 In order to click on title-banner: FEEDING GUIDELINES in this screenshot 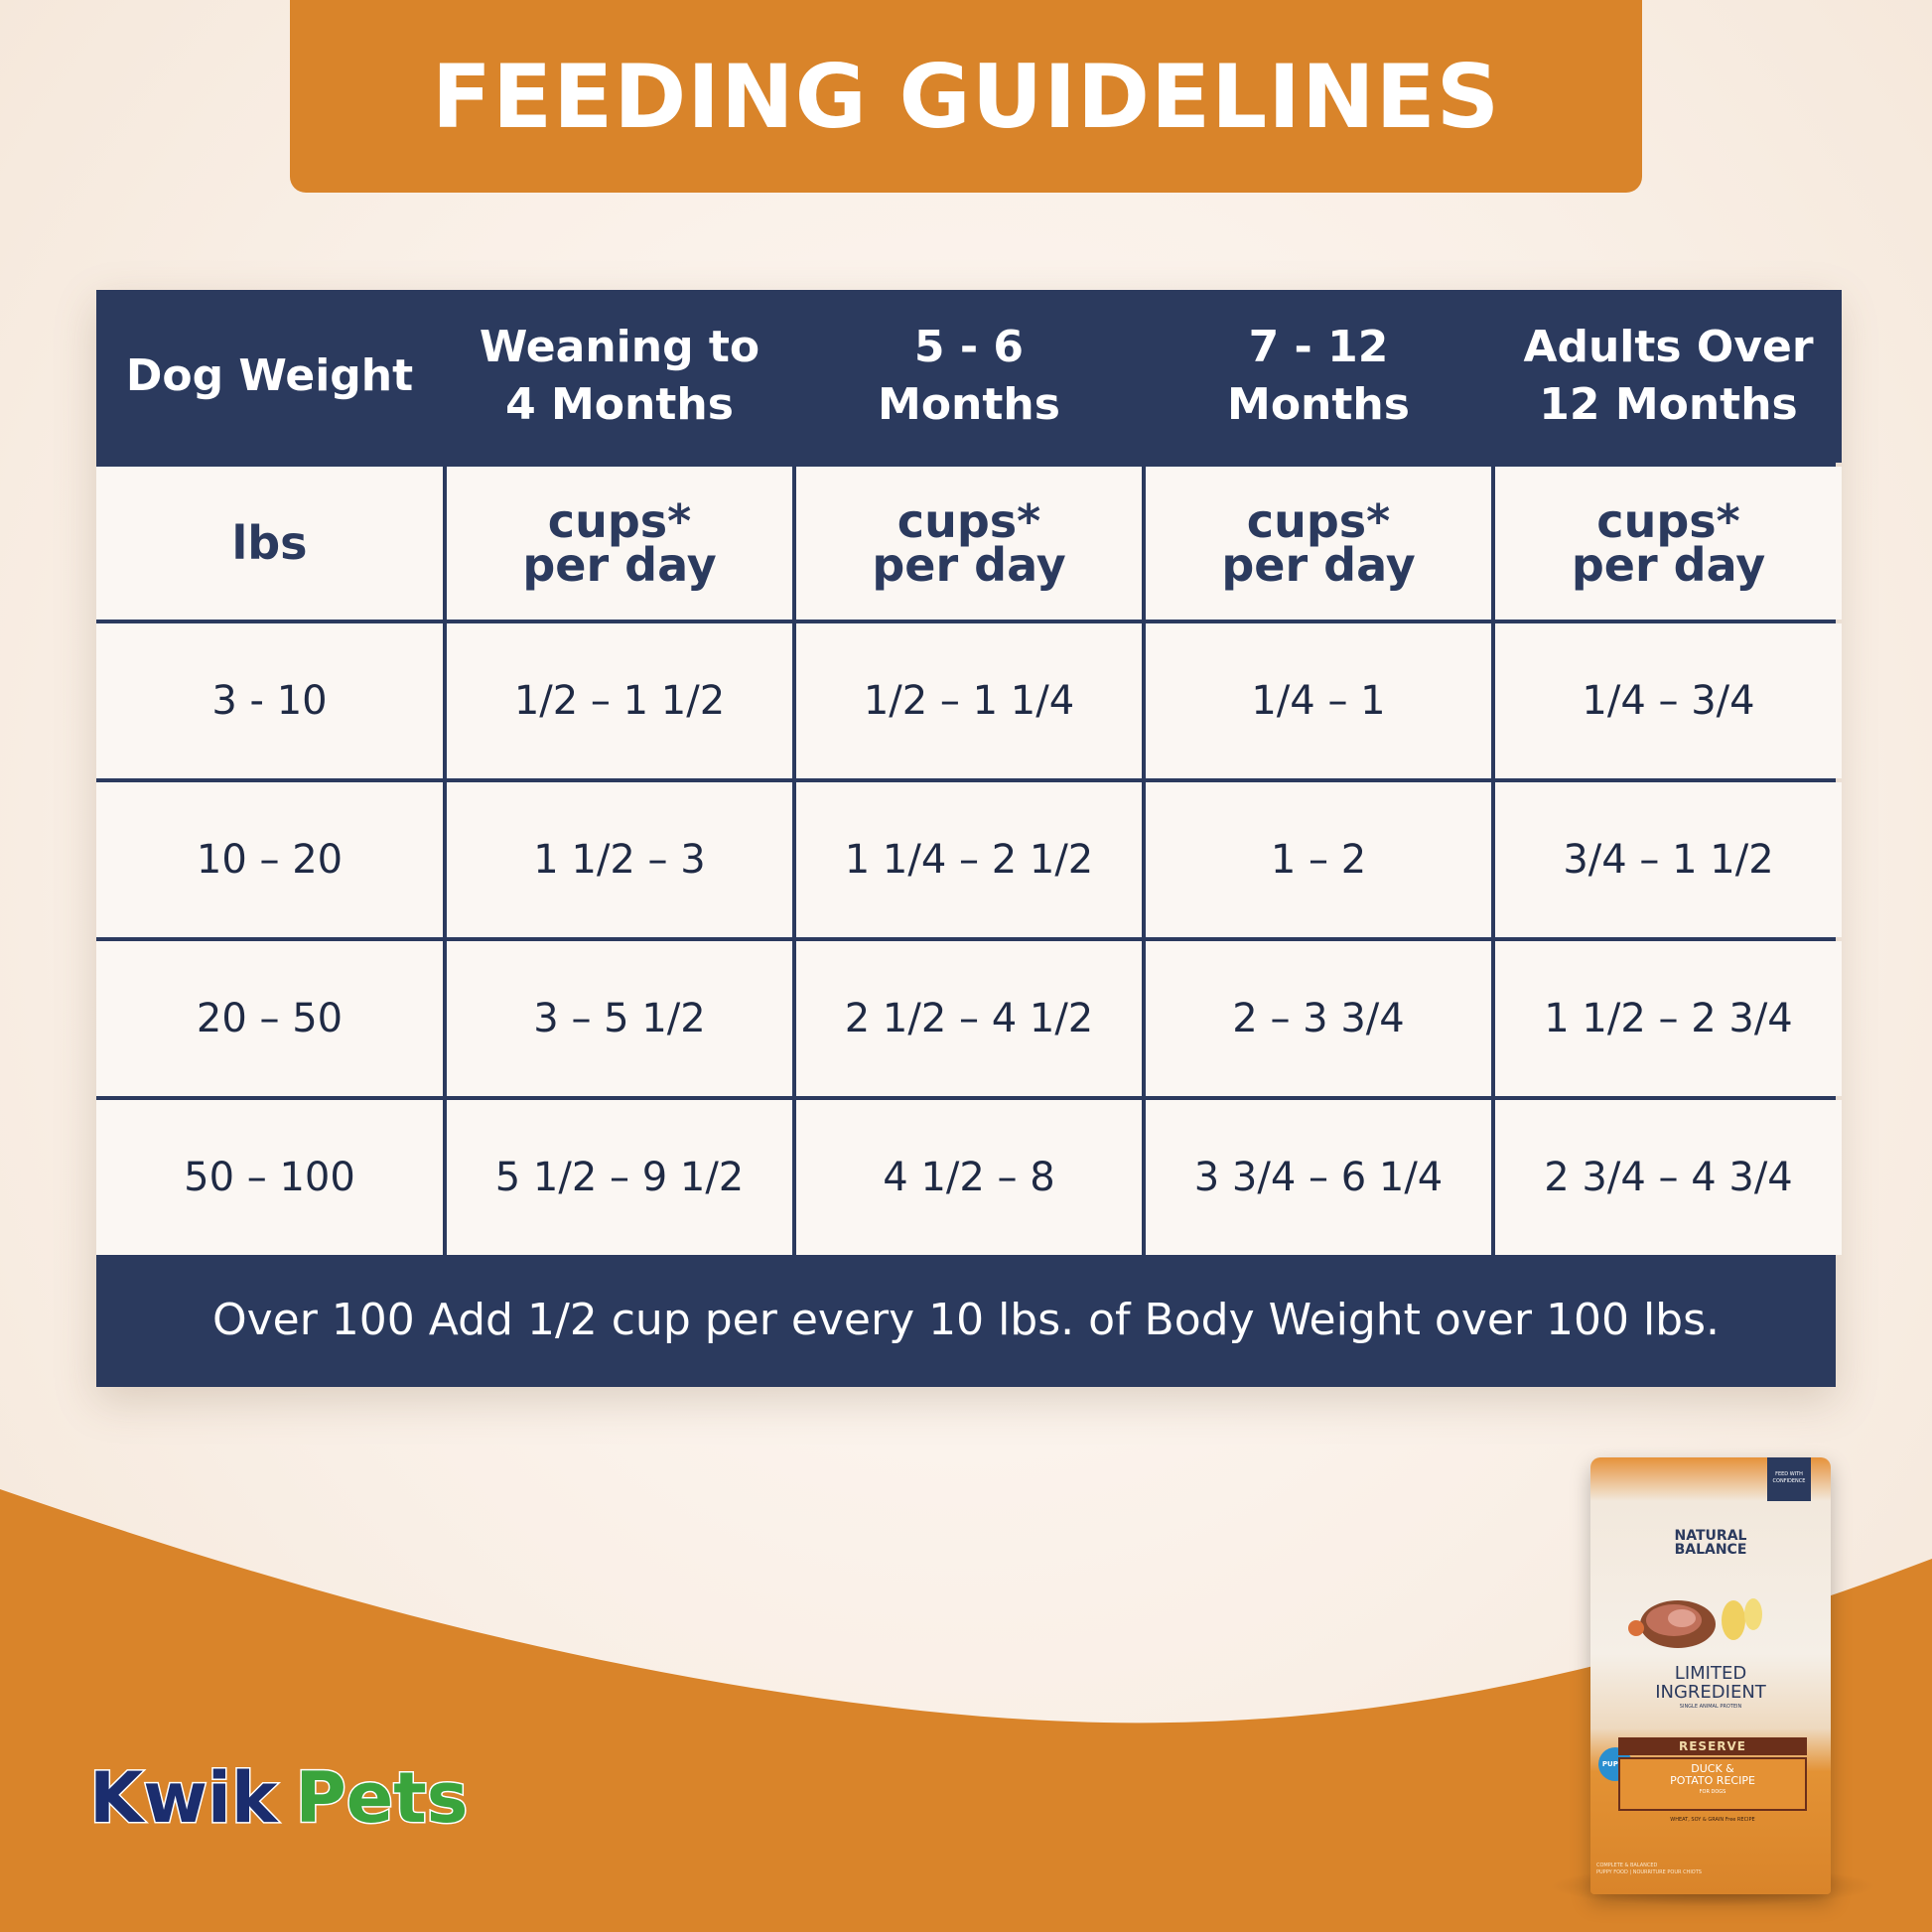, I will do `click(966, 97)`.